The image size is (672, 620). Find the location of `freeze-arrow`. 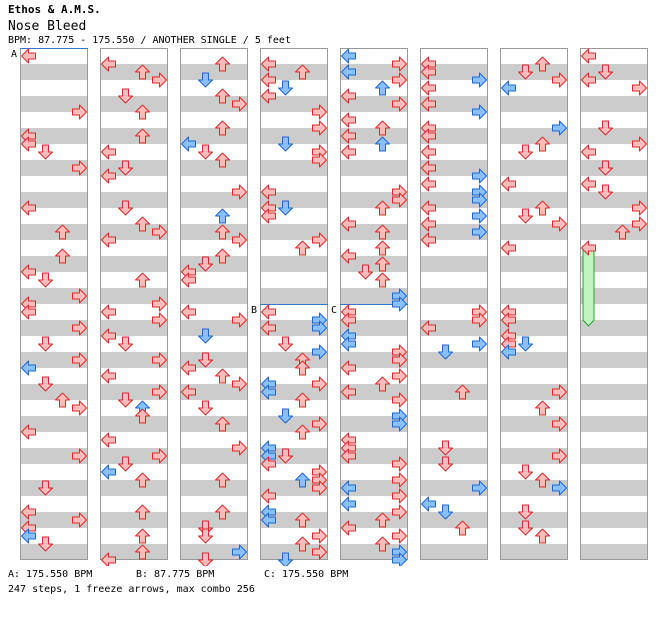

freeze-arrow is located at coordinates (588, 286).